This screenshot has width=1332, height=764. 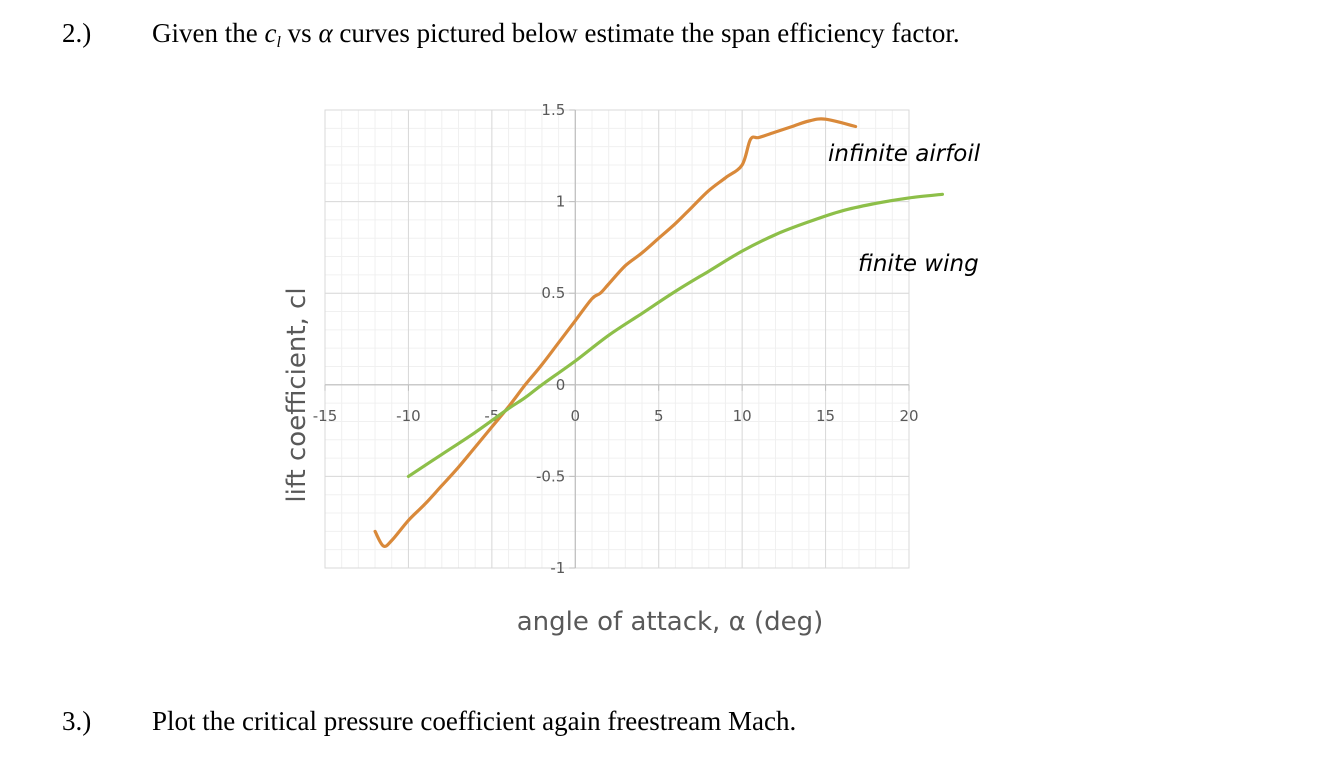 What do you see at coordinates (208, 33) in the screenshot?
I see `question-2-text-before: Given the` at bounding box center [208, 33].